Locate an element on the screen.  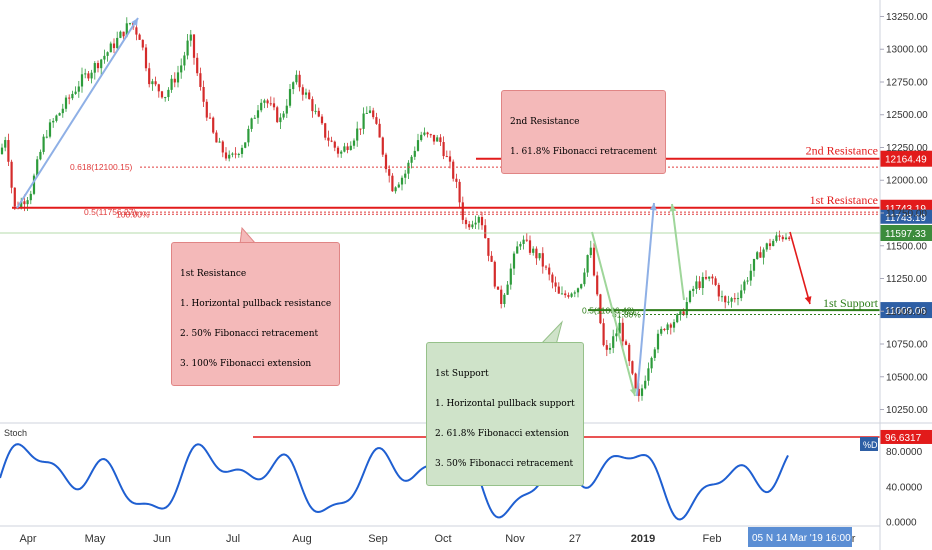
callout-title: 2nd Resistance is located at coordinates (545, 122).